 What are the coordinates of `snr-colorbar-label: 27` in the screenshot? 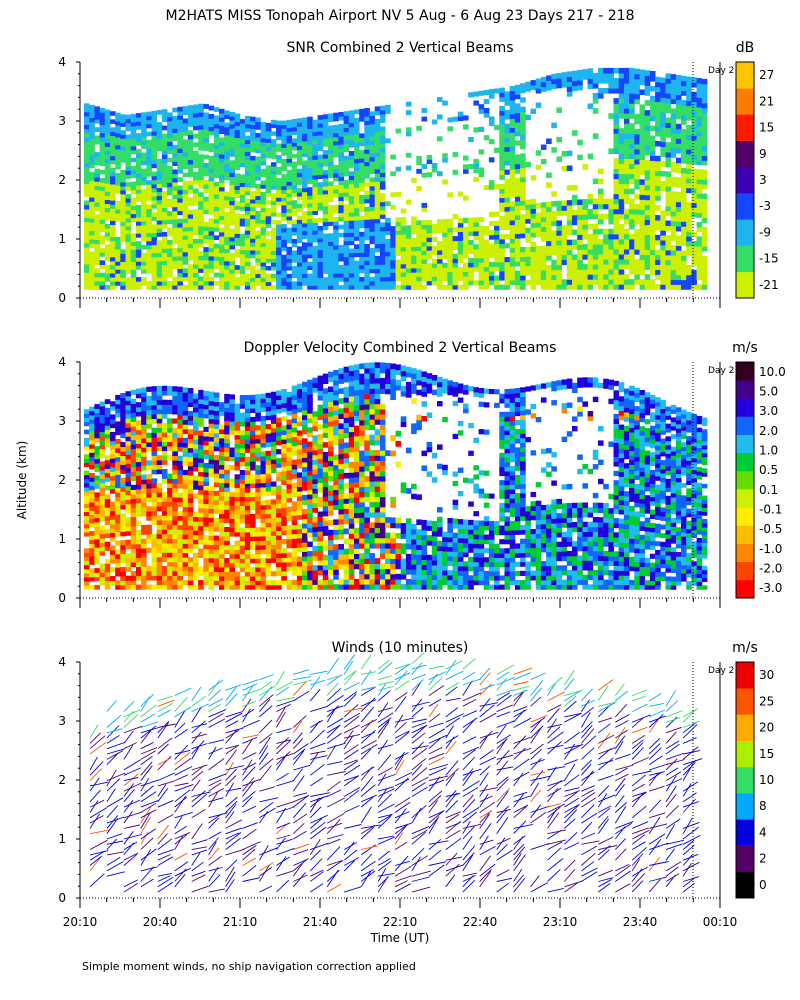 It's located at (766, 75).